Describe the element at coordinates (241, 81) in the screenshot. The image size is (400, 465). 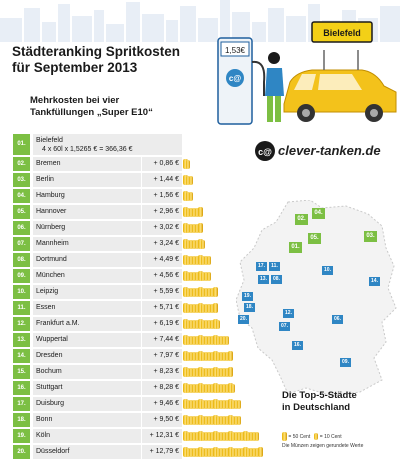
I see `fuel-pump-icon: c@` at that location.